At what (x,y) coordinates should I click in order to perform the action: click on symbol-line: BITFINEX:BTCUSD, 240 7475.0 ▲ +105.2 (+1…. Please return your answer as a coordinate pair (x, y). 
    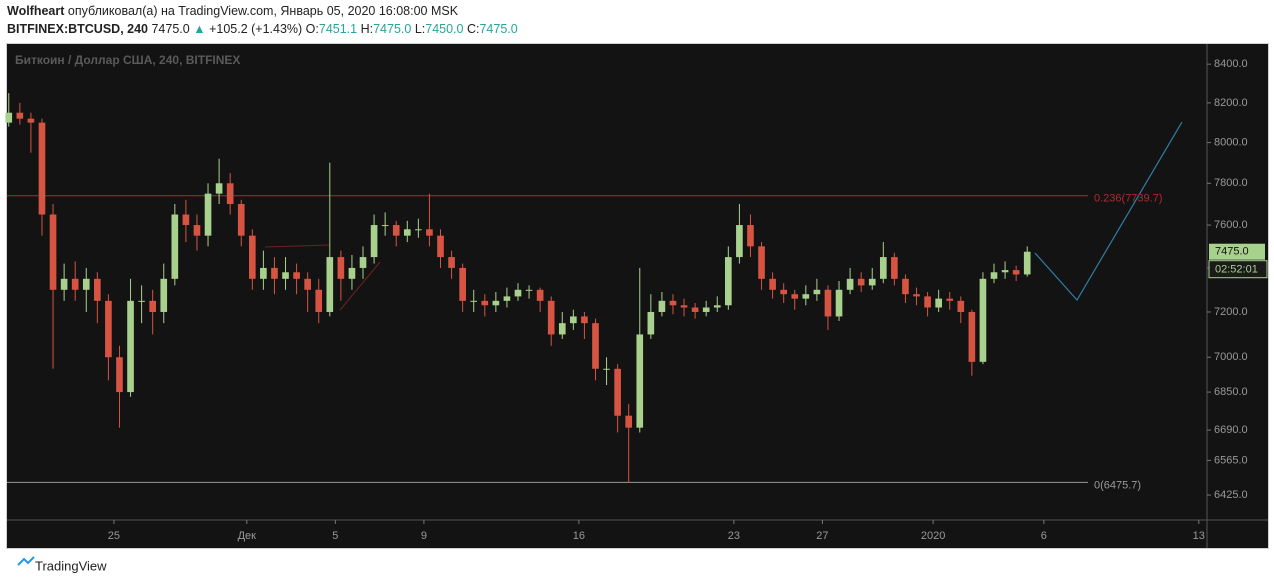
    Looking at the image, I should click on (262, 29).